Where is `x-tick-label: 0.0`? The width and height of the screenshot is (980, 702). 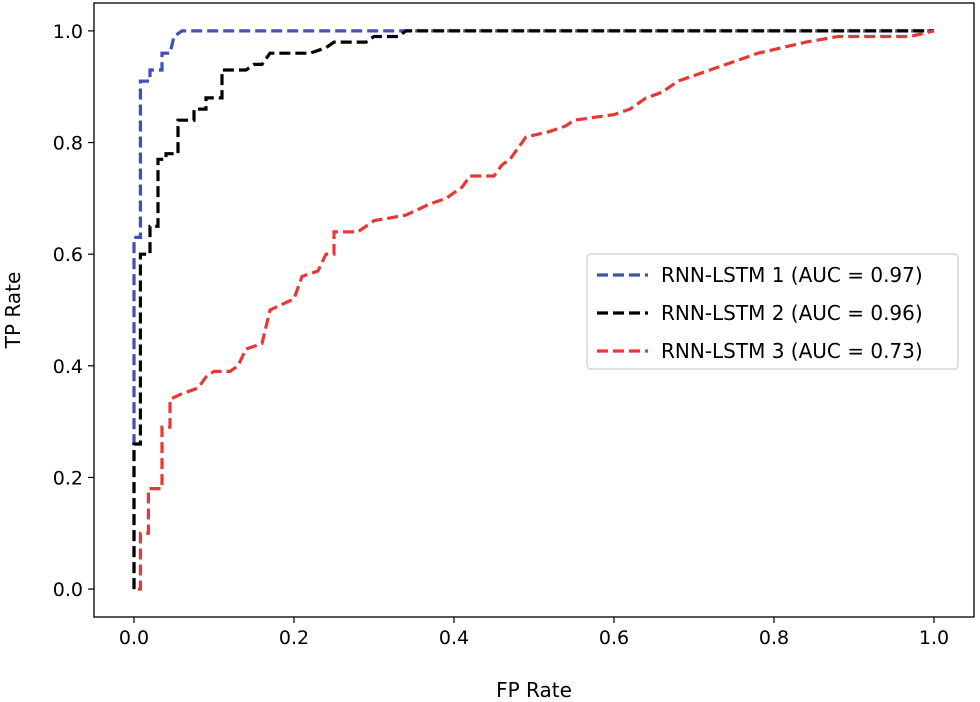
x-tick-label: 0.0 is located at coordinates (134, 638).